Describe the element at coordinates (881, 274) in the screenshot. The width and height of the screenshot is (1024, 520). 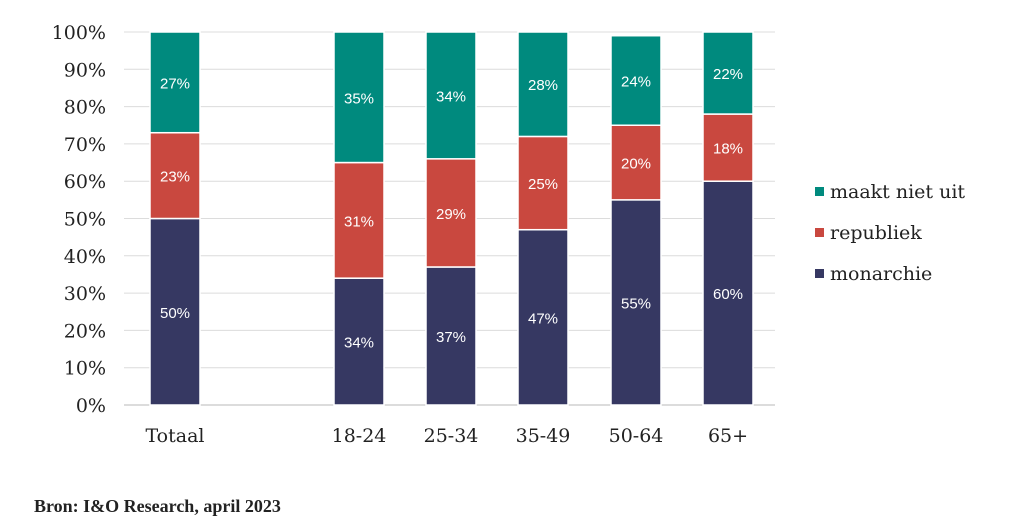
I see `legend-label: monarchie` at that location.